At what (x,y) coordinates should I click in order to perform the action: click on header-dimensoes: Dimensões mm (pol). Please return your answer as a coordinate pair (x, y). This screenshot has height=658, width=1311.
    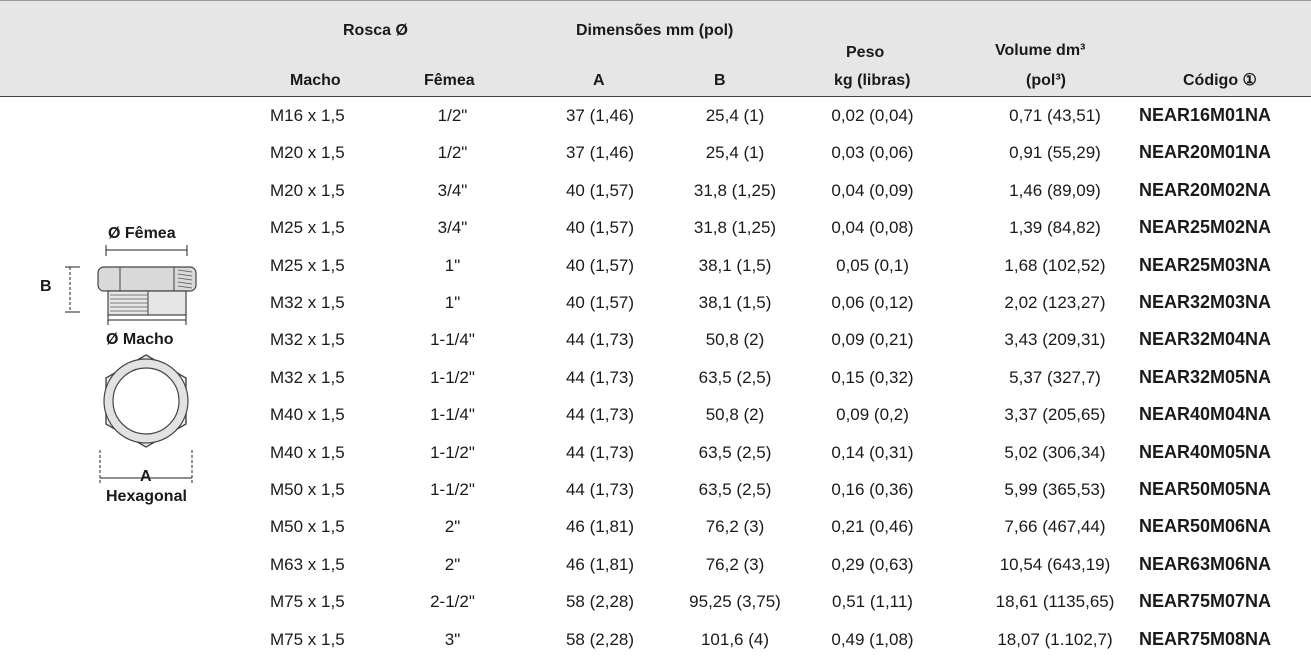
    Looking at the image, I should click on (655, 30).